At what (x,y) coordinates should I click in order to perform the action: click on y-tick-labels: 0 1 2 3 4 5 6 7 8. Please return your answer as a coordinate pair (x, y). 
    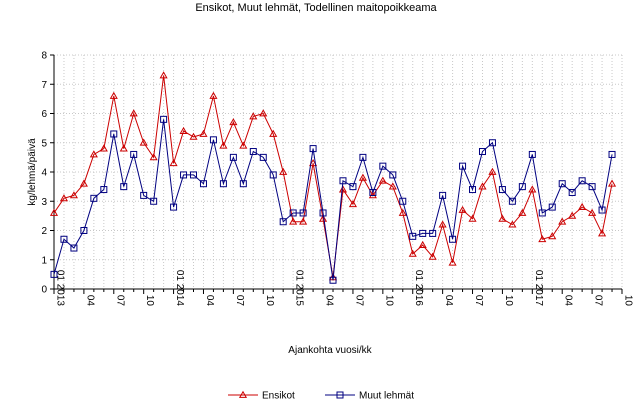
    Looking at the image, I should click on (44, 173).